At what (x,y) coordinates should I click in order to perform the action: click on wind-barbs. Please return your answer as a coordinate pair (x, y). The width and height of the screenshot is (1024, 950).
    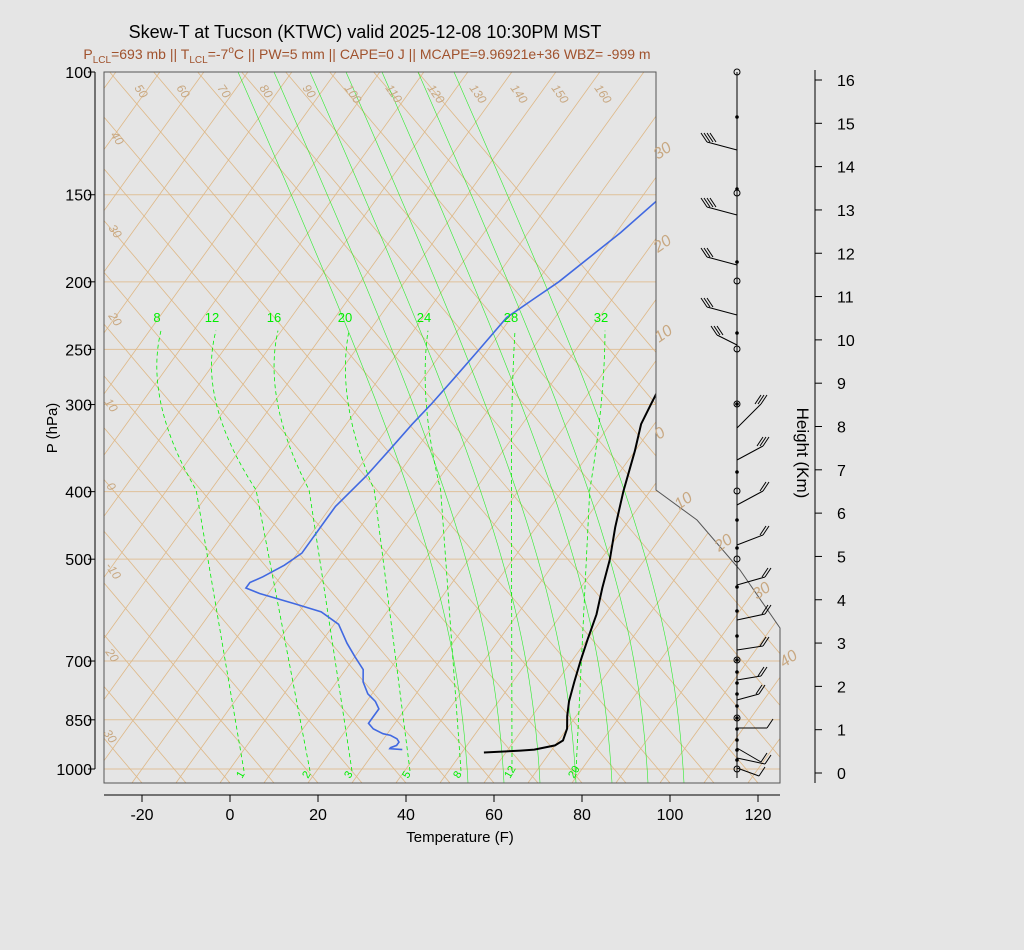
    Looking at the image, I should click on (737, 423).